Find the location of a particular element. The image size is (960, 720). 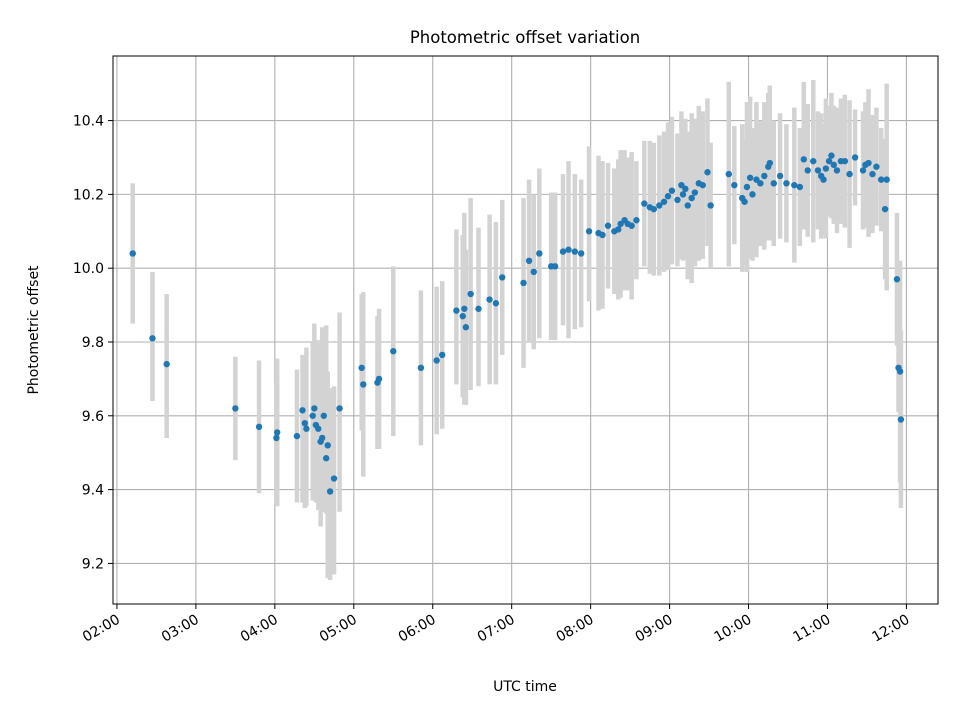

y-tick-label: 10.4 is located at coordinates (88, 122).